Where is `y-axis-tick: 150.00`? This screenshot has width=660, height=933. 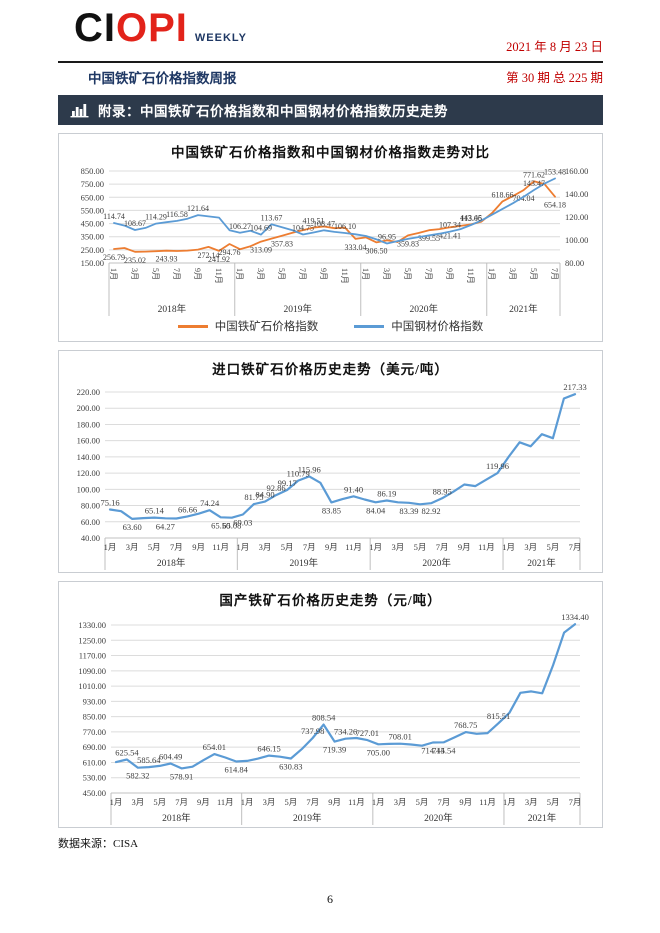
y-axis-tick: 150.00 is located at coordinates (92, 263).